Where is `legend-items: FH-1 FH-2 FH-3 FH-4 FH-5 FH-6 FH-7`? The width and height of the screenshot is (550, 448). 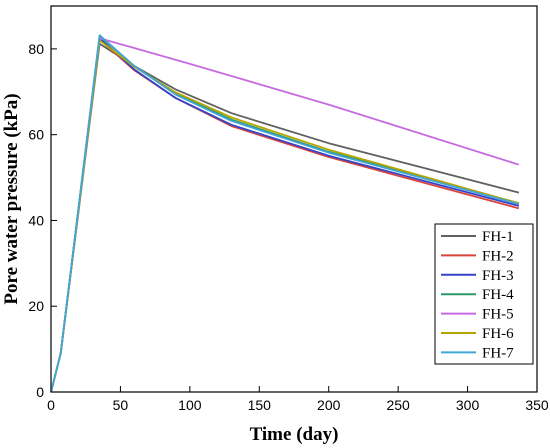
legend-items: FH-1 FH-2 FH-3 FH-4 FH-5 FH-6 FH-7 is located at coordinates (477, 295).